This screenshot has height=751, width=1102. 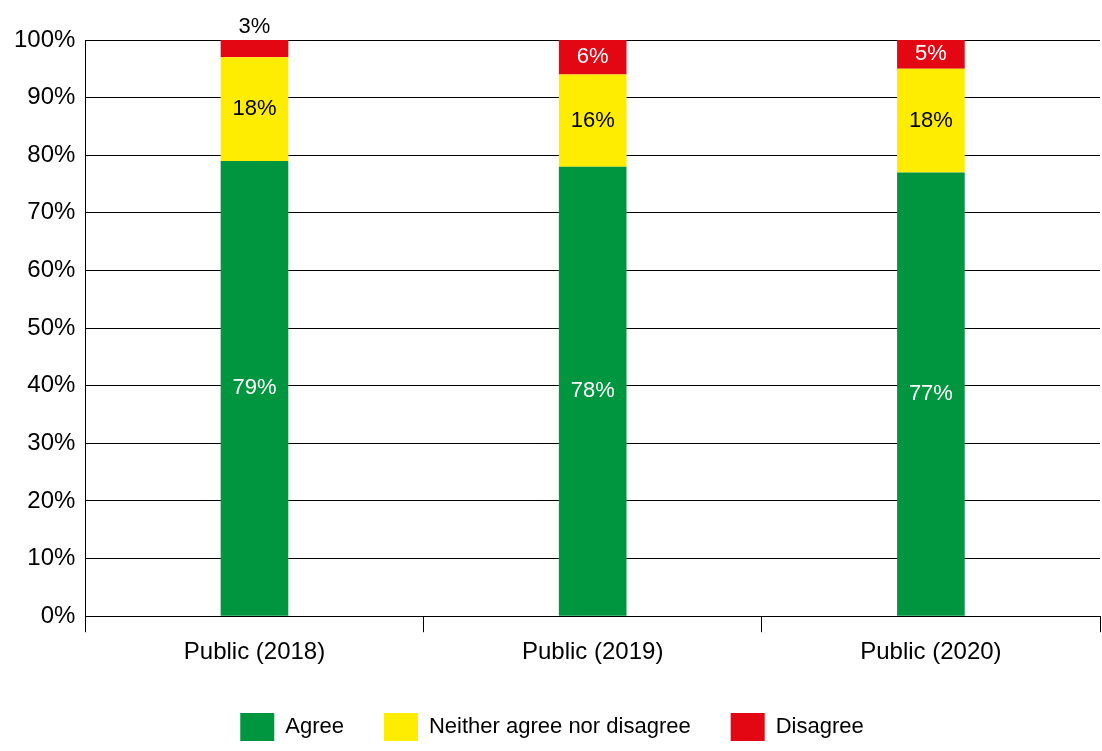 What do you see at coordinates (51, 269) in the screenshot?
I see `y-tick-label: 60%` at bounding box center [51, 269].